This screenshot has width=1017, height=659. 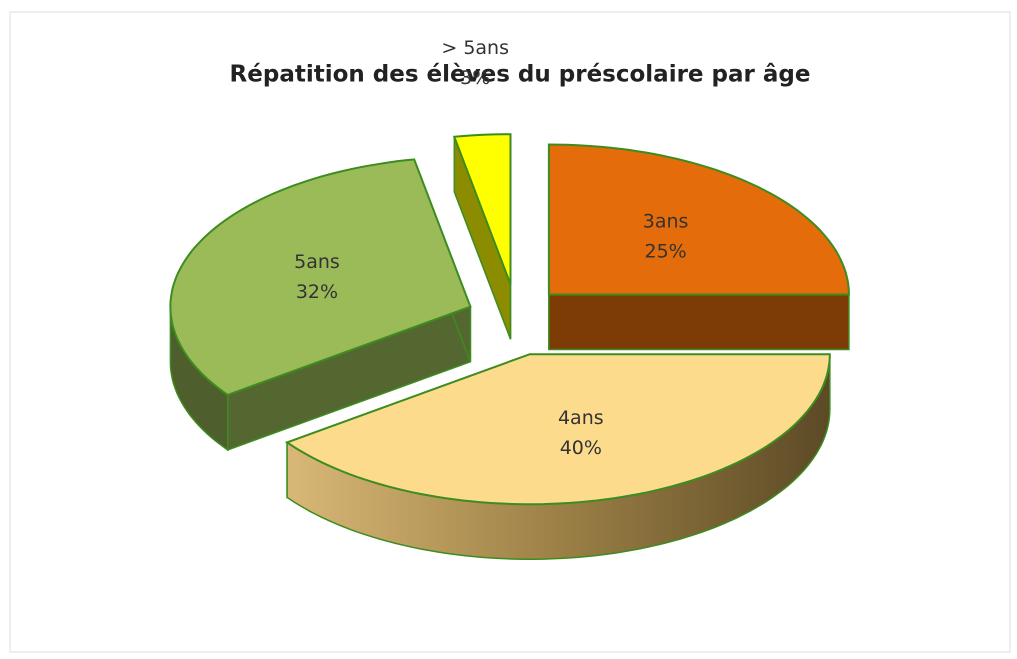 I want to click on data-label-value: 3%, so click(x=475, y=78).